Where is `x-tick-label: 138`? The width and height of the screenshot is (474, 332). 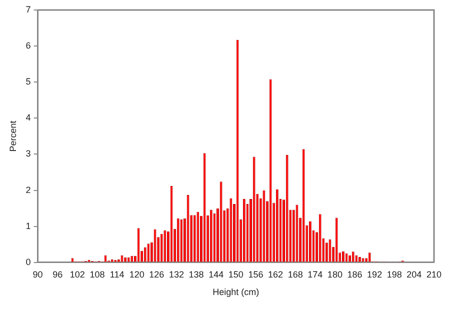
x-tick-label: 138 is located at coordinates (196, 274).